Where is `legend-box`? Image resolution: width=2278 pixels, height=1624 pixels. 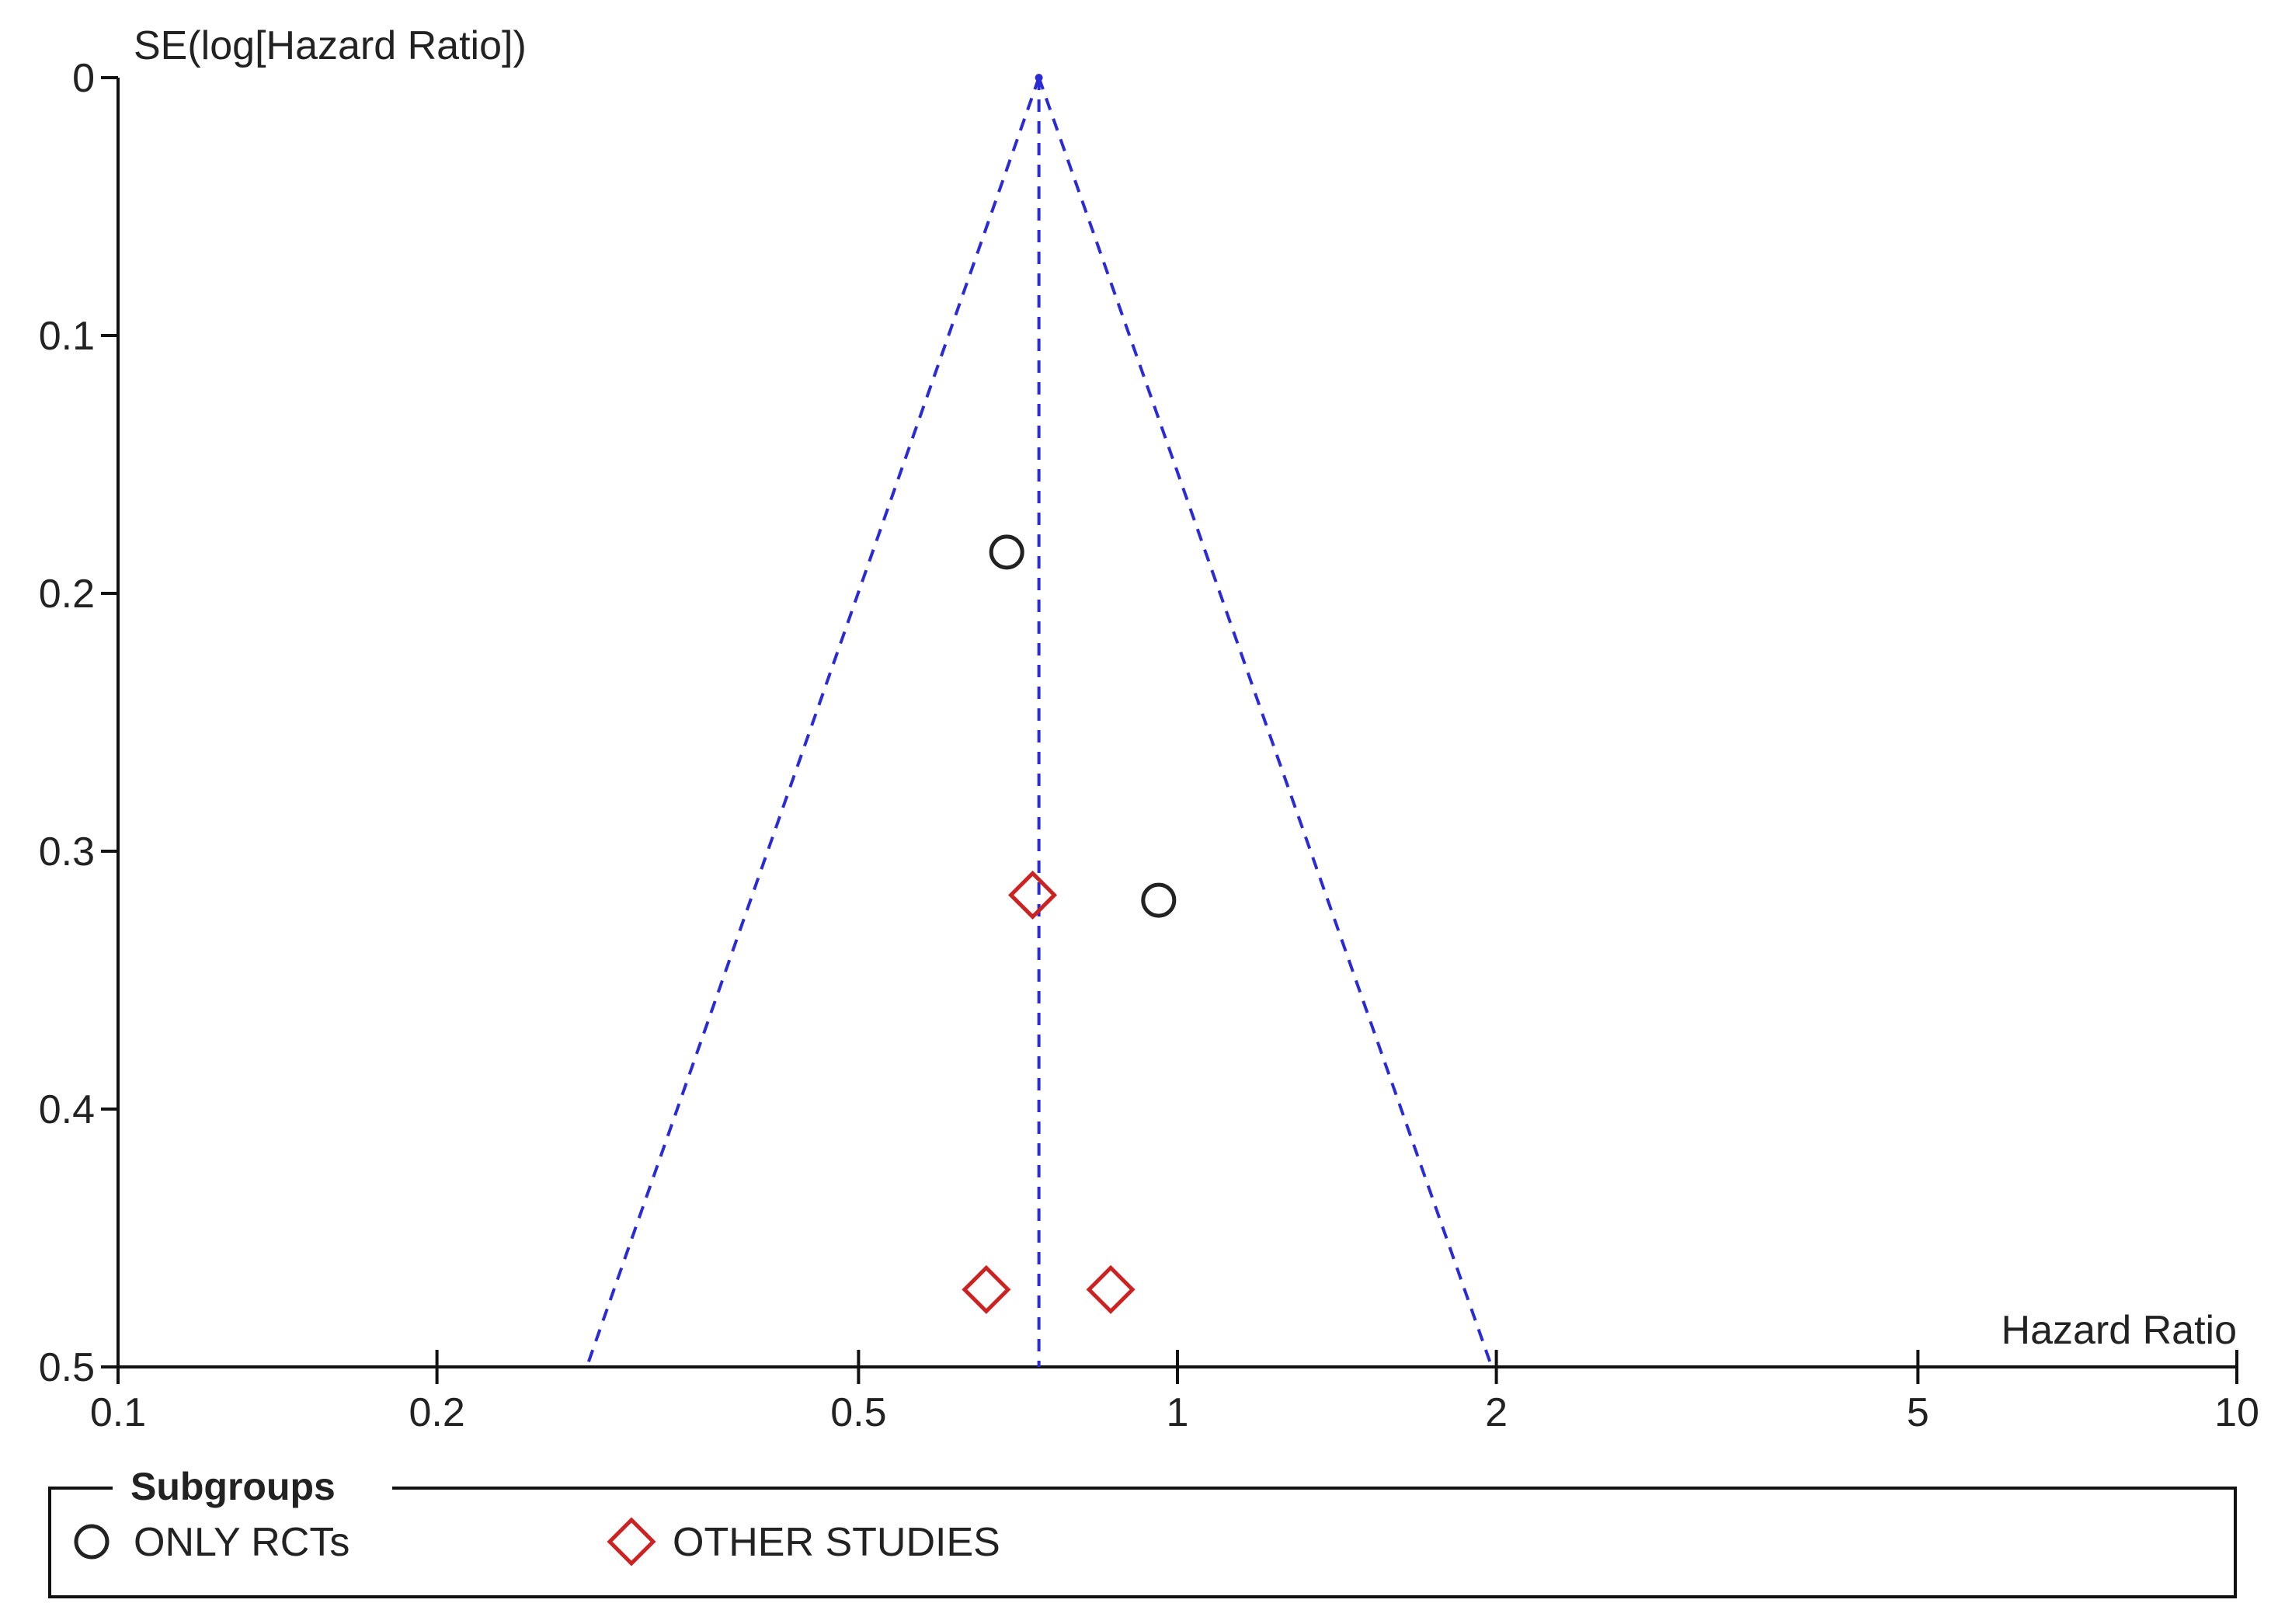
legend-box is located at coordinates (1142, 1542).